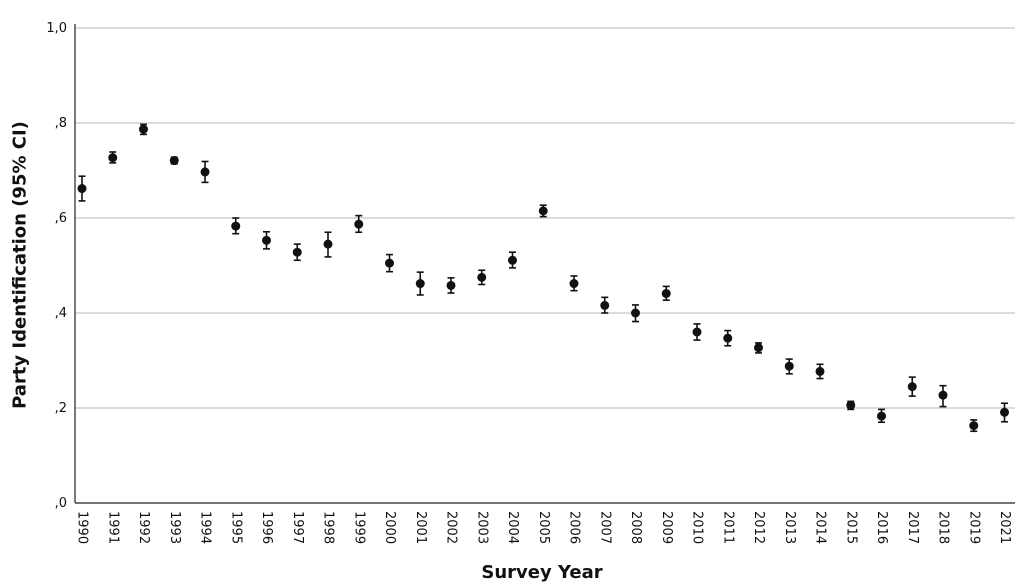 Image resolution: width=1021 pixels, height=587 pixels. I want to click on x-tick-label: 1997, so click(297, 527).